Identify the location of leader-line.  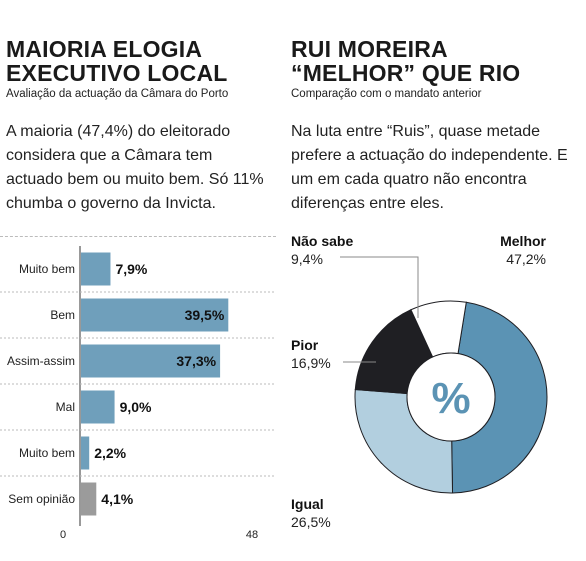
(379, 287).